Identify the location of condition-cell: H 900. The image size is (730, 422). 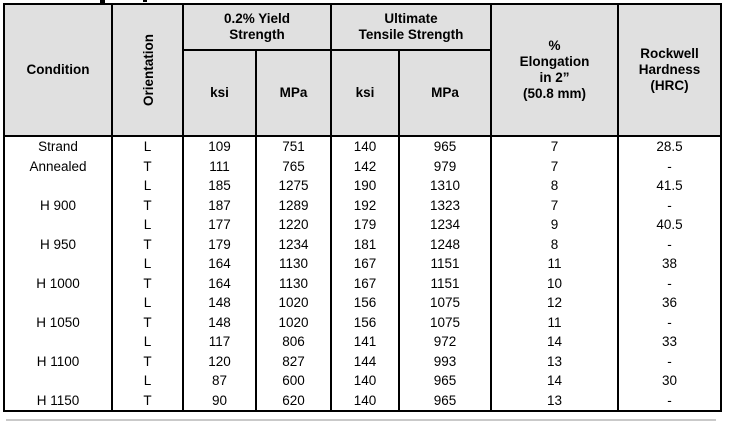
(58, 205).